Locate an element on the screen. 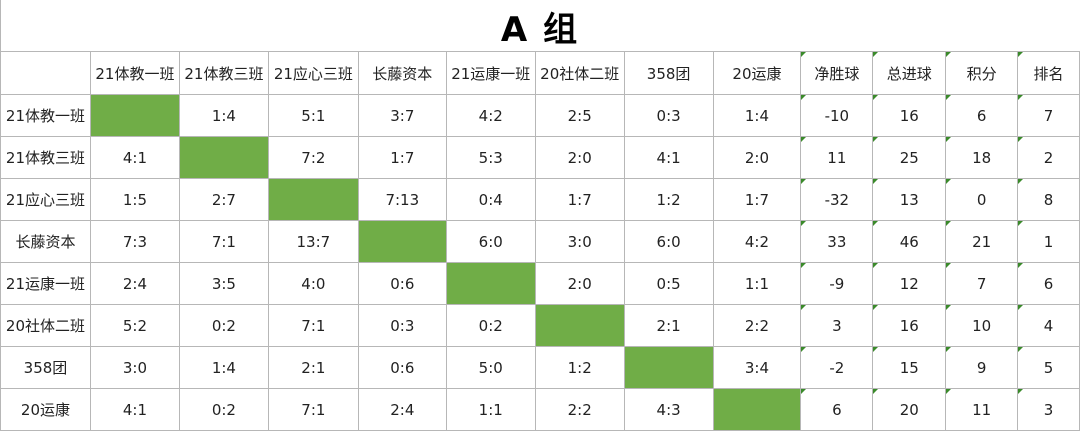 The image size is (1080, 431). score-cell: 2:4 is located at coordinates (134, 283).